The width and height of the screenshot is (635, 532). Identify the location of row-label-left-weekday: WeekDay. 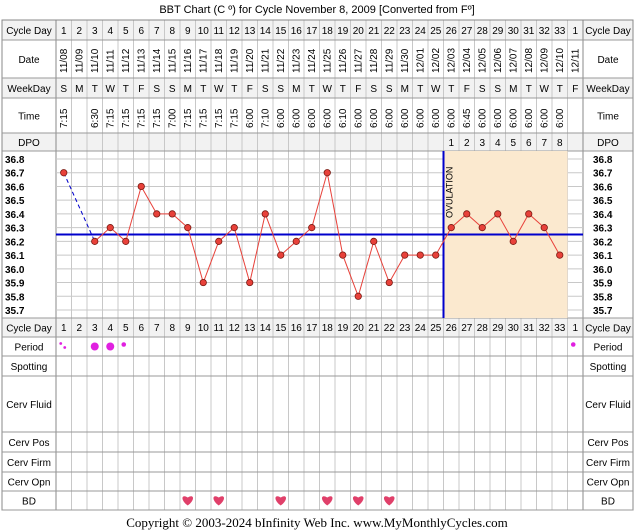
(28, 89).